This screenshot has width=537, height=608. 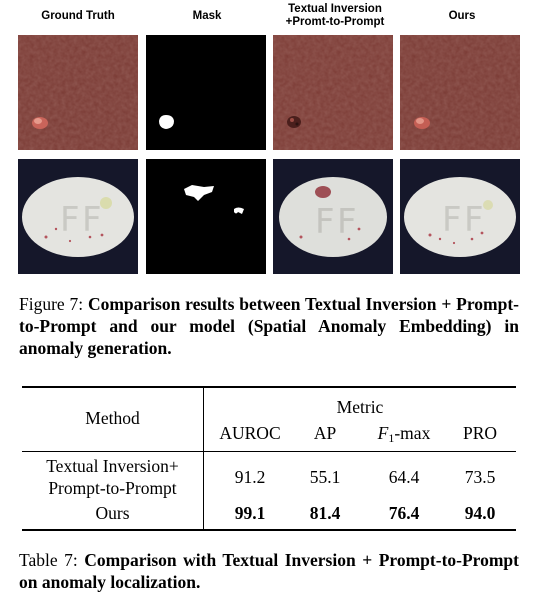 I want to click on pill-textual-inversion-image: F F, so click(x=333, y=216).